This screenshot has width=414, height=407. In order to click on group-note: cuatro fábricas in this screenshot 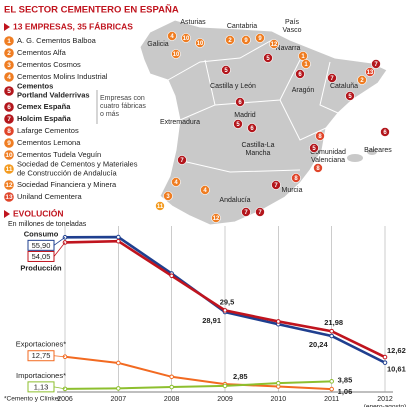, I will do `click(123, 106)`.